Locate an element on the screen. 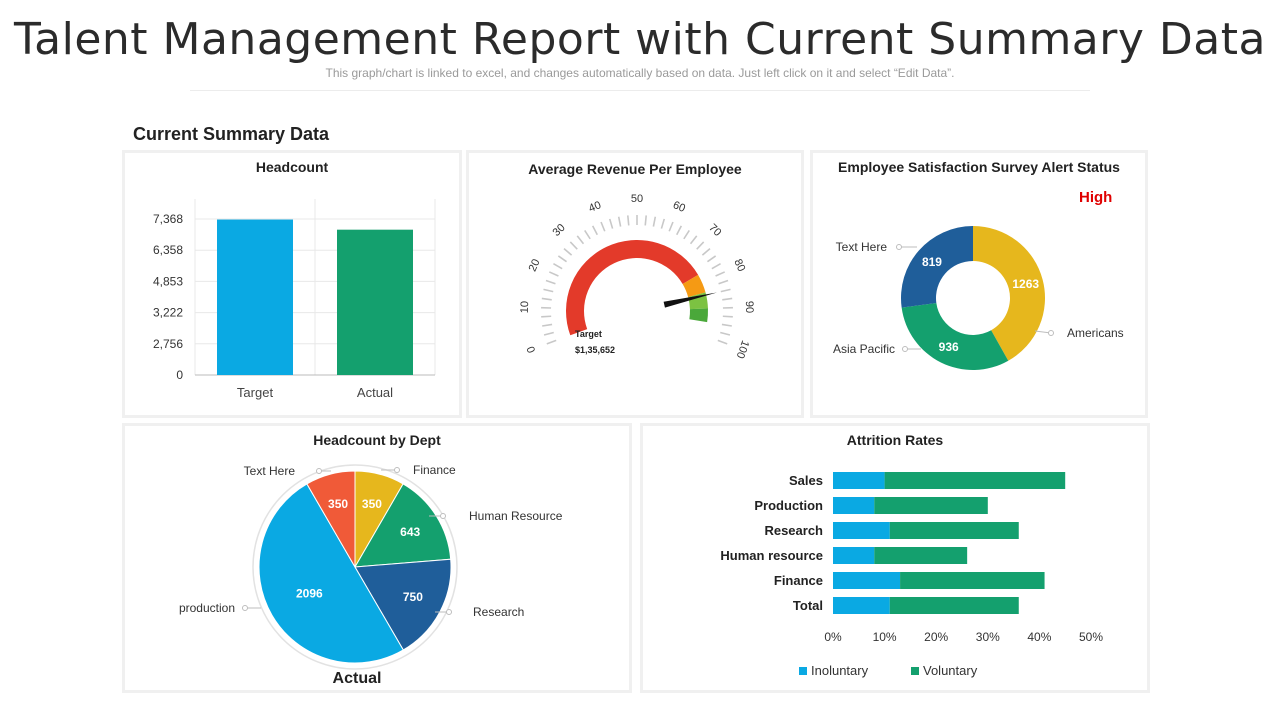 This screenshot has width=1280, height=720. section-title: Current Summary Data is located at coordinates (231, 134).